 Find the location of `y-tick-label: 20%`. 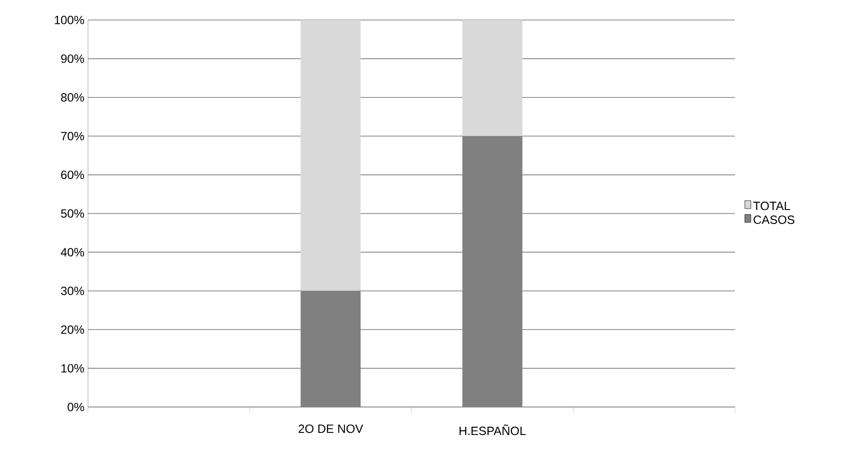

y-tick-label: 20% is located at coordinates (72, 329).